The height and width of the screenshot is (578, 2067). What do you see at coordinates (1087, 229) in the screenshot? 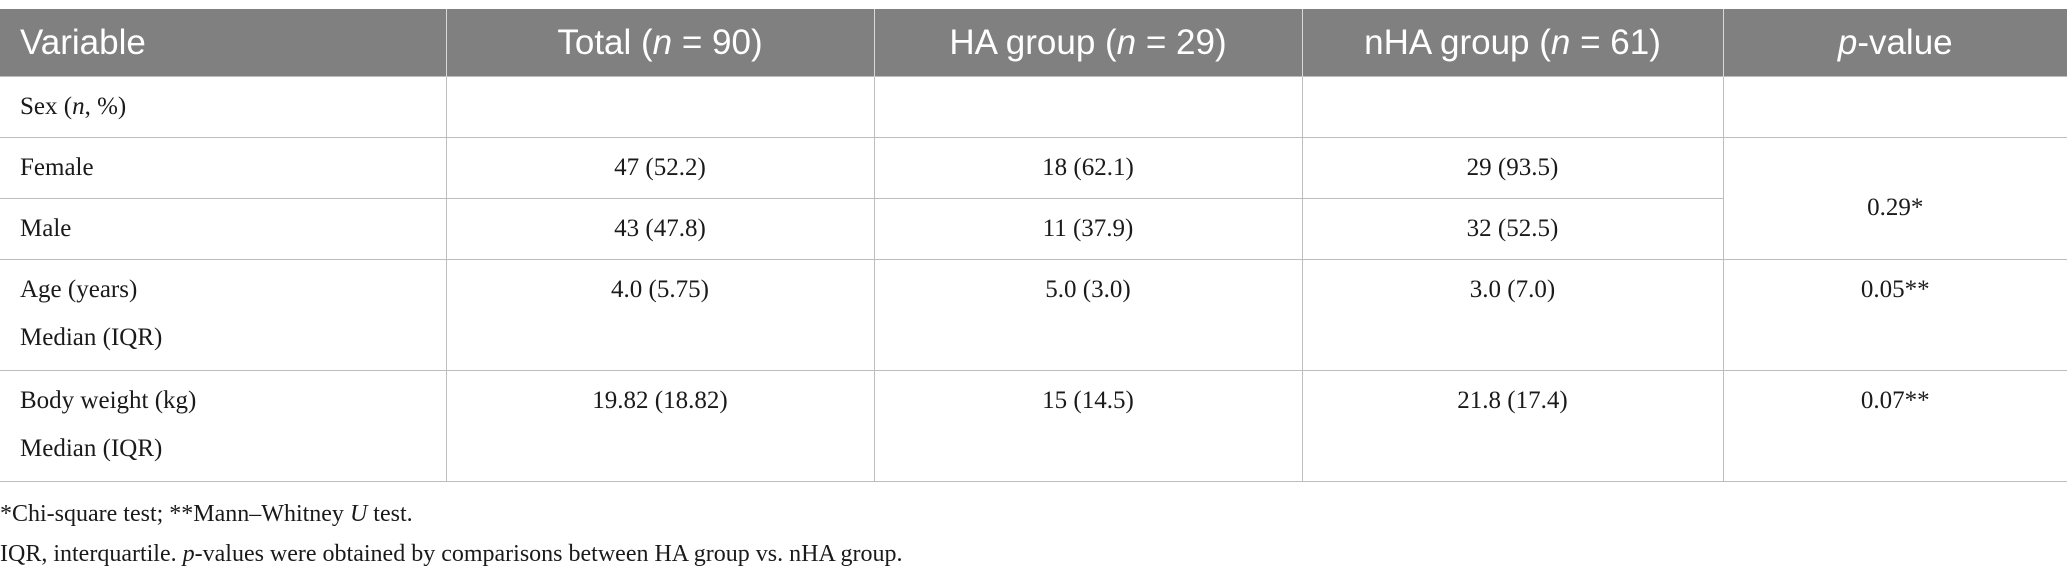
I see `cell-male-ha: 11 (37.9)` at bounding box center [1087, 229].